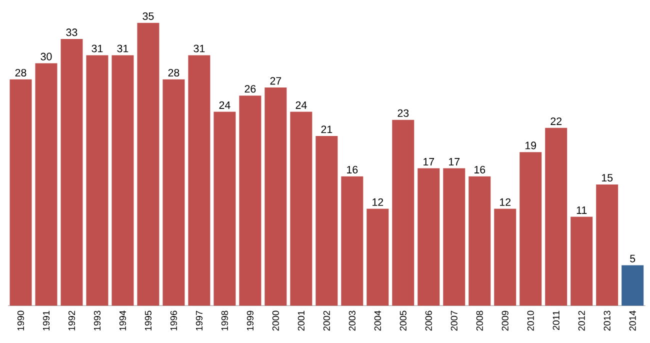  I want to click on x-tick-label: 2003, so click(352, 320).